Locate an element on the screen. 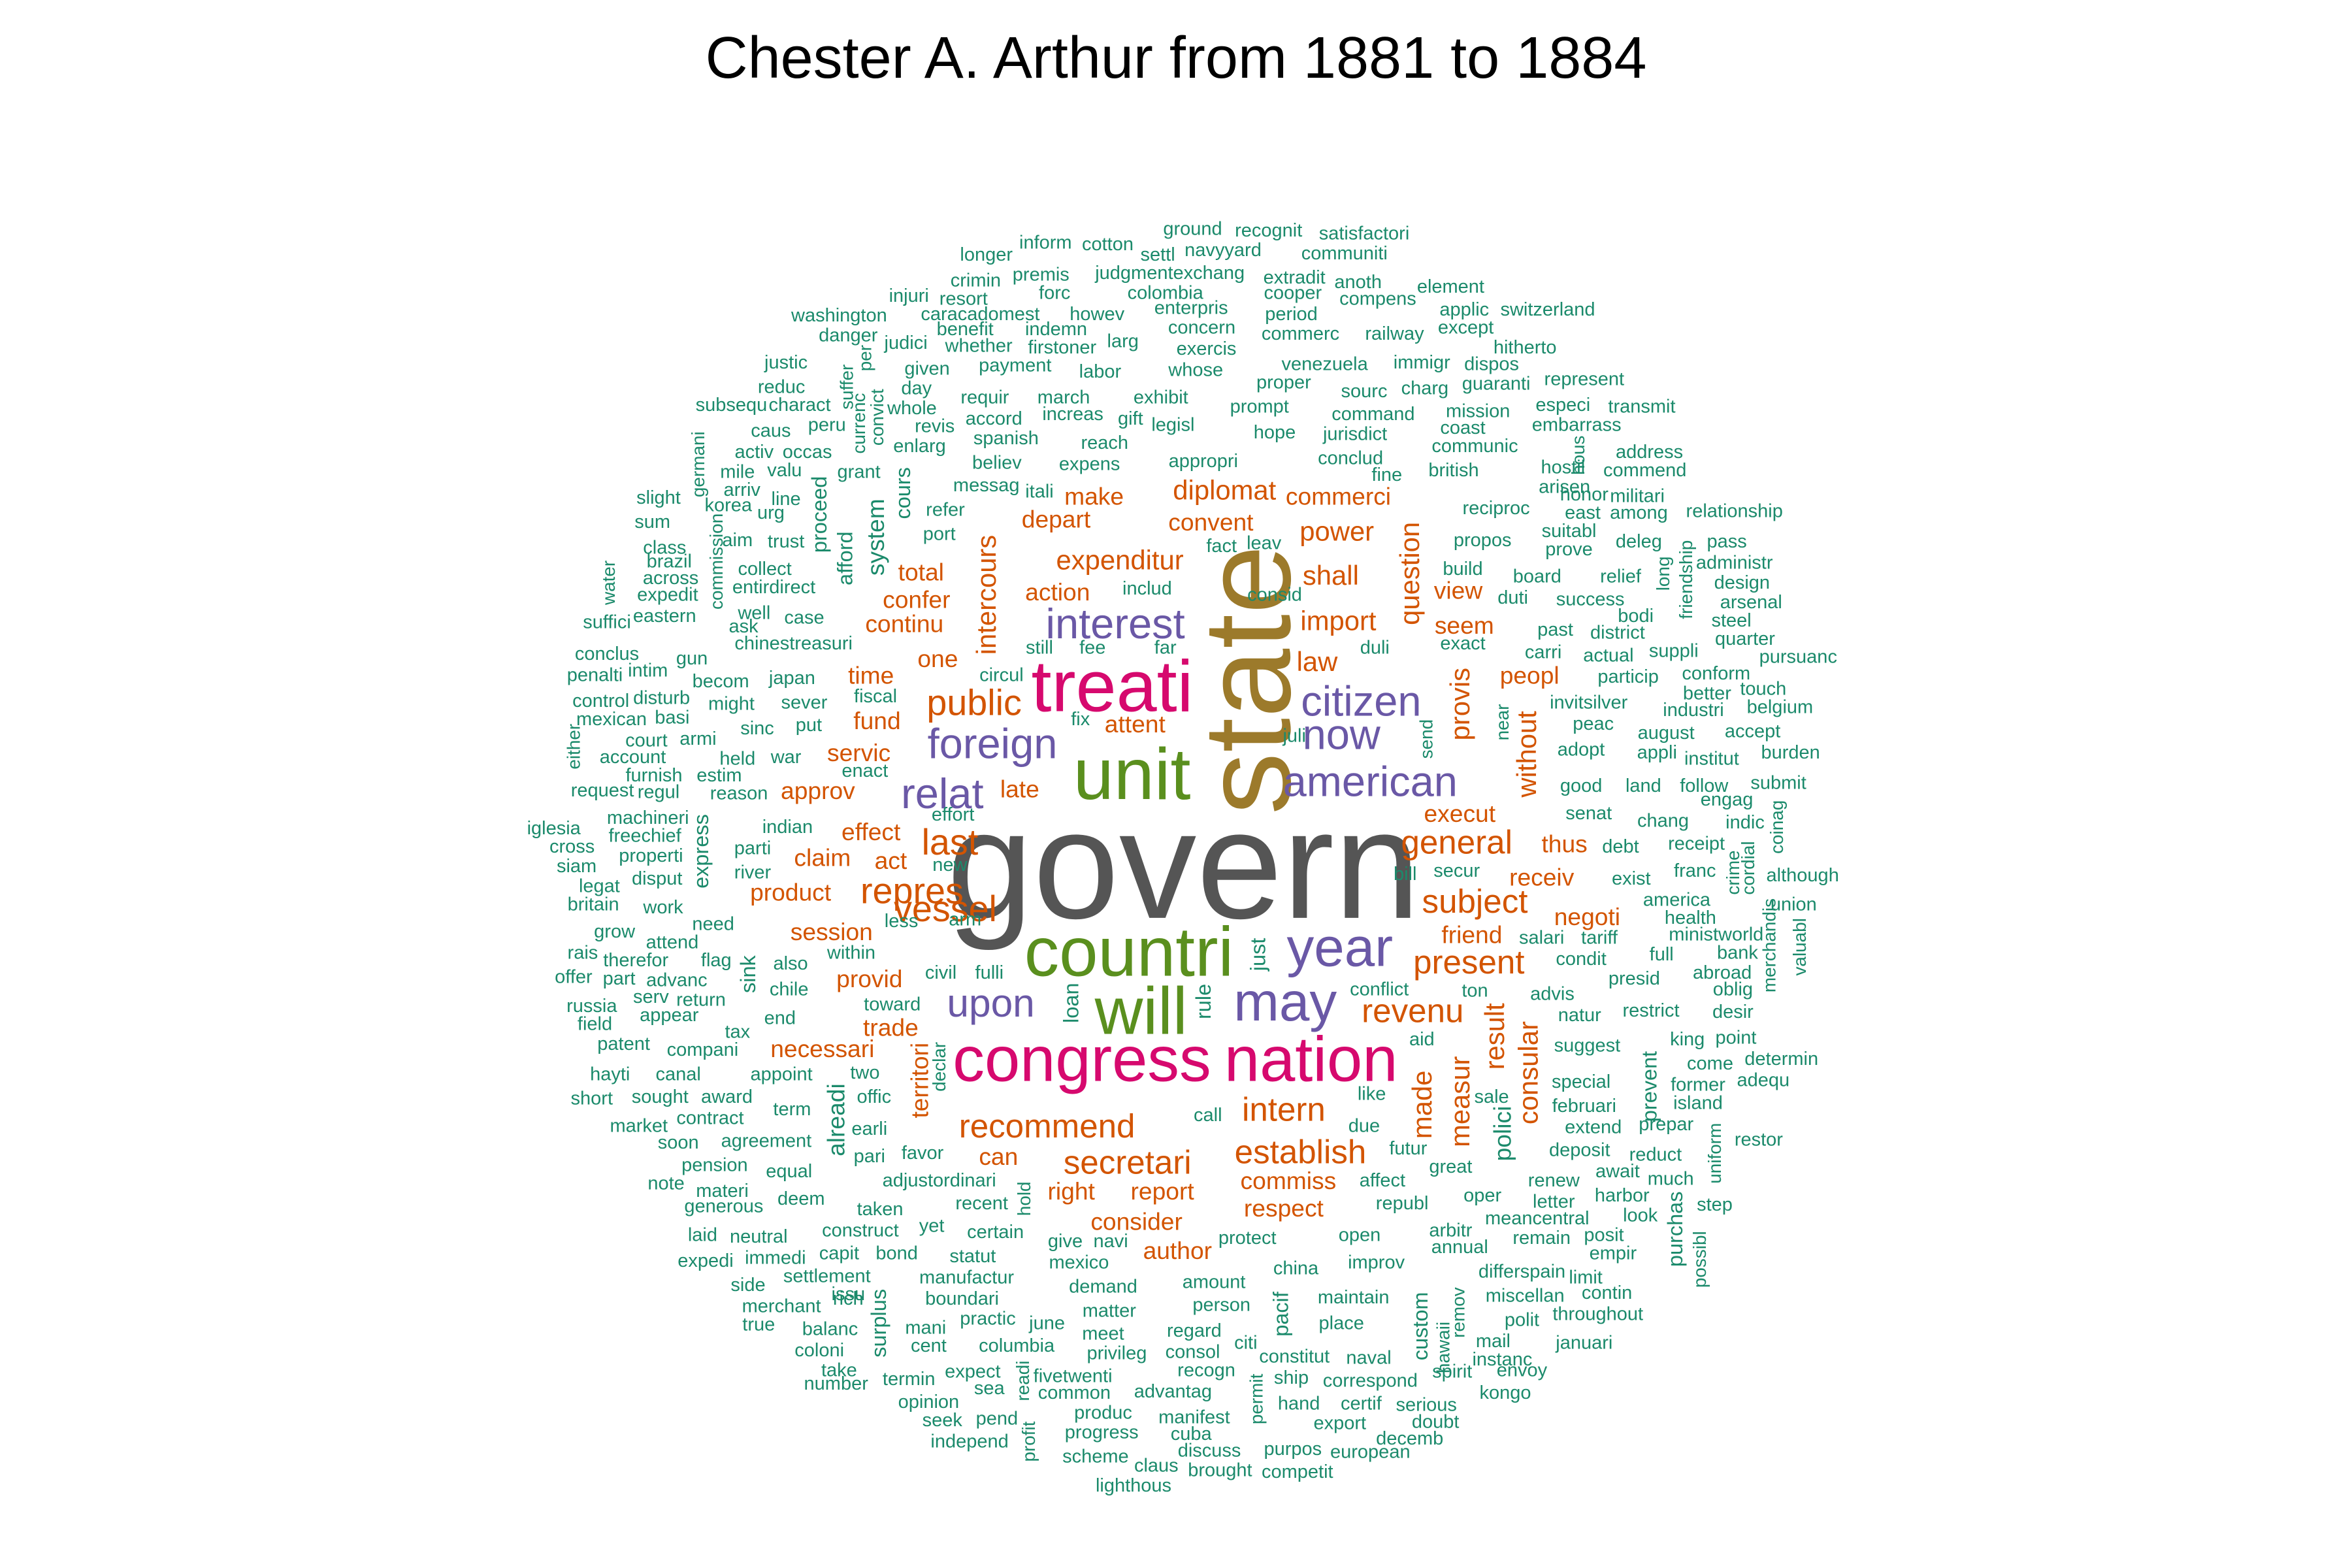 The image size is (2352, 1568). word-point: point is located at coordinates (1736, 1038).